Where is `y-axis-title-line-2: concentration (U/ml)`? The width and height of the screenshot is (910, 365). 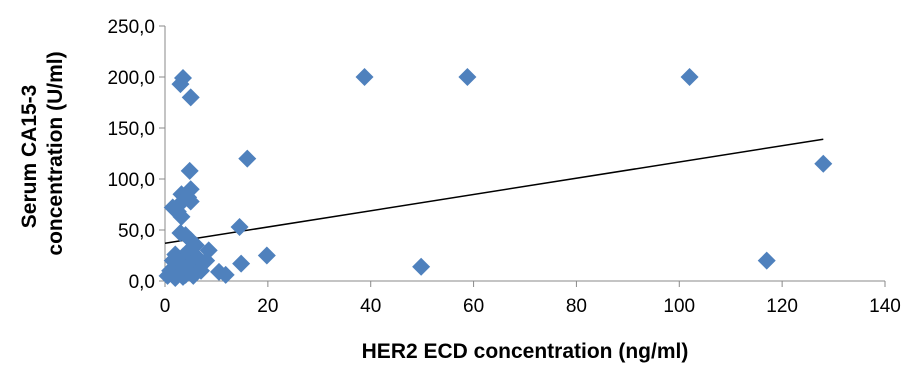
y-axis-title-line-2: concentration (U/ml) is located at coordinates (55, 153).